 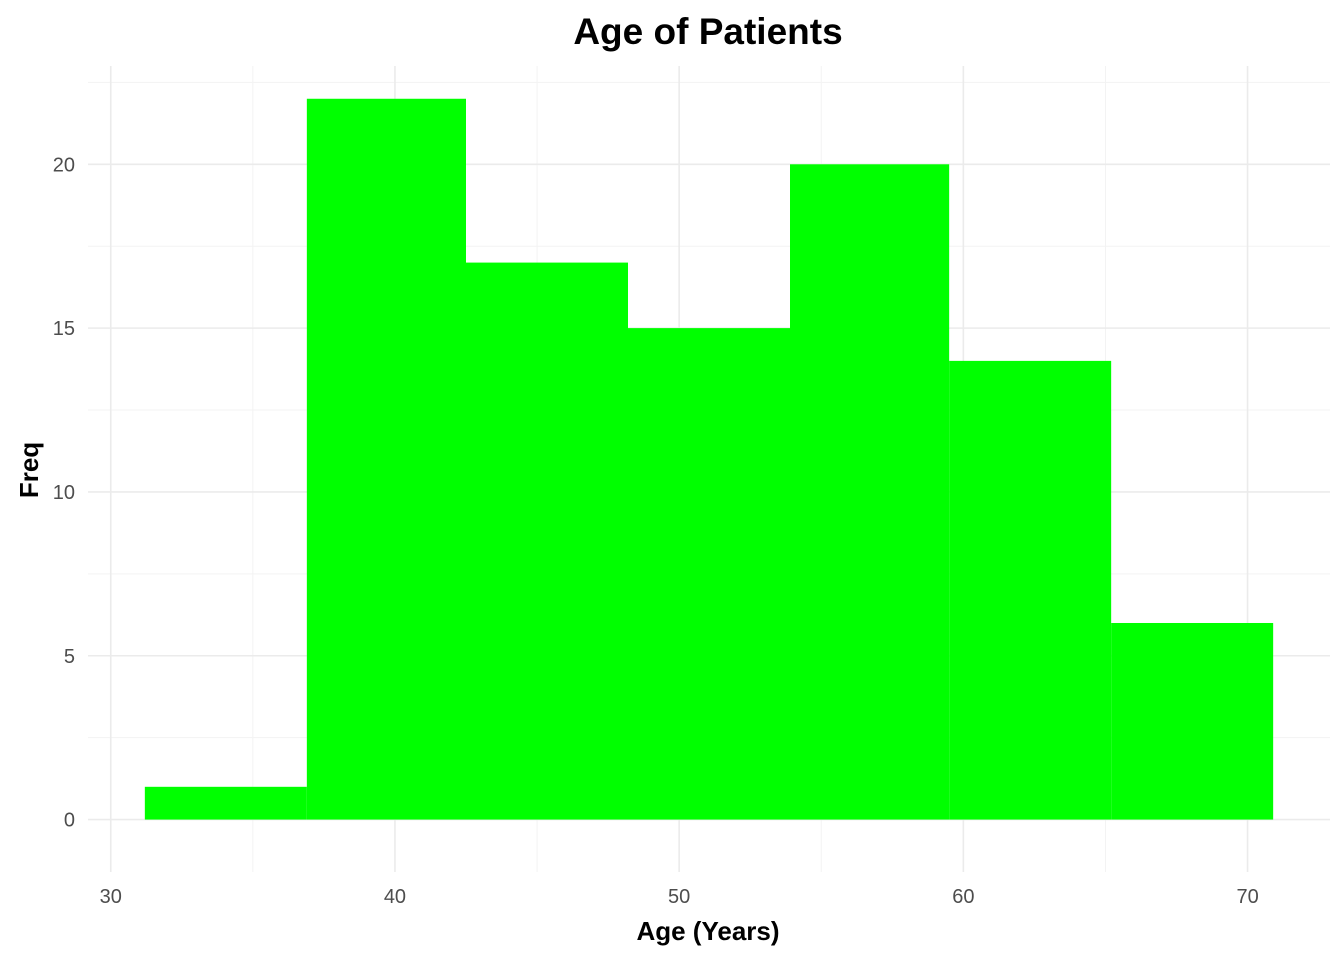 I want to click on y-tick-label: 10, so click(x=64, y=493).